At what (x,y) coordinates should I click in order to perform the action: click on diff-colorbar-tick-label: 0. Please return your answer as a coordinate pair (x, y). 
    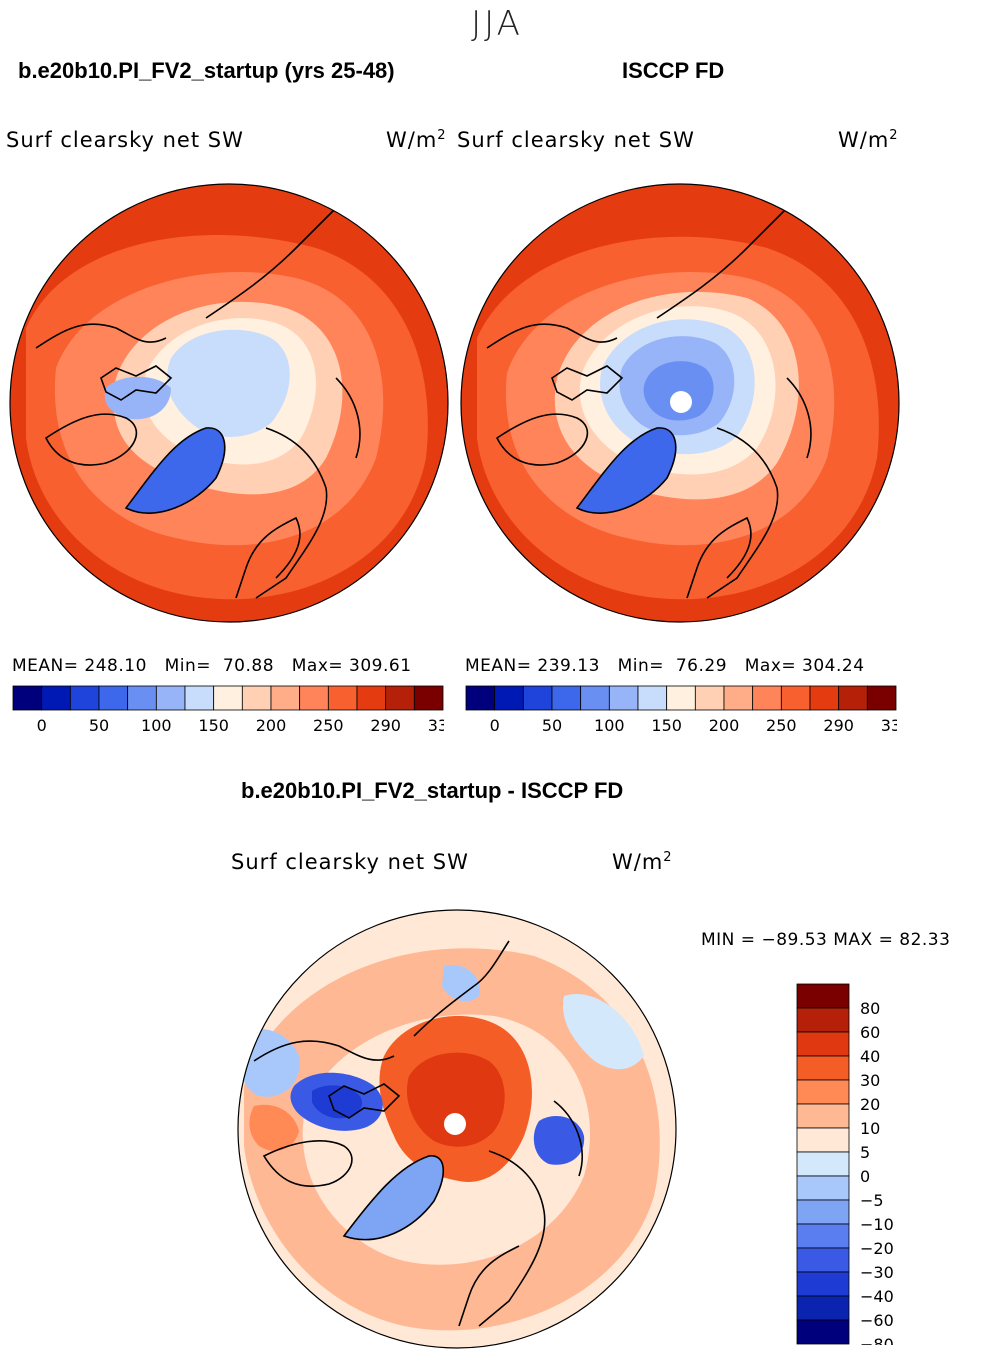
    Looking at the image, I should click on (865, 1176).